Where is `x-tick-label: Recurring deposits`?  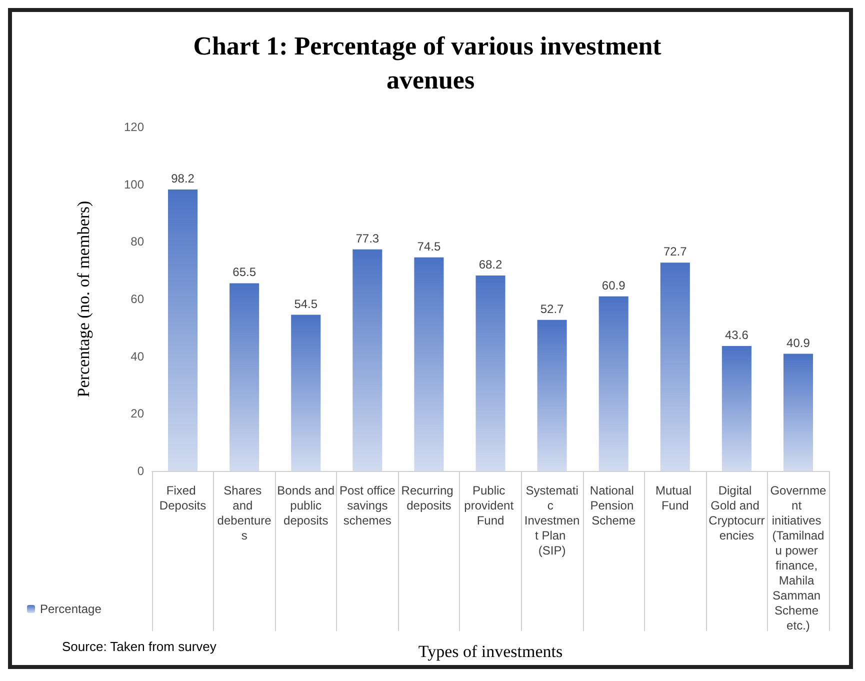 x-tick-label: Recurring deposits is located at coordinates (429, 498).